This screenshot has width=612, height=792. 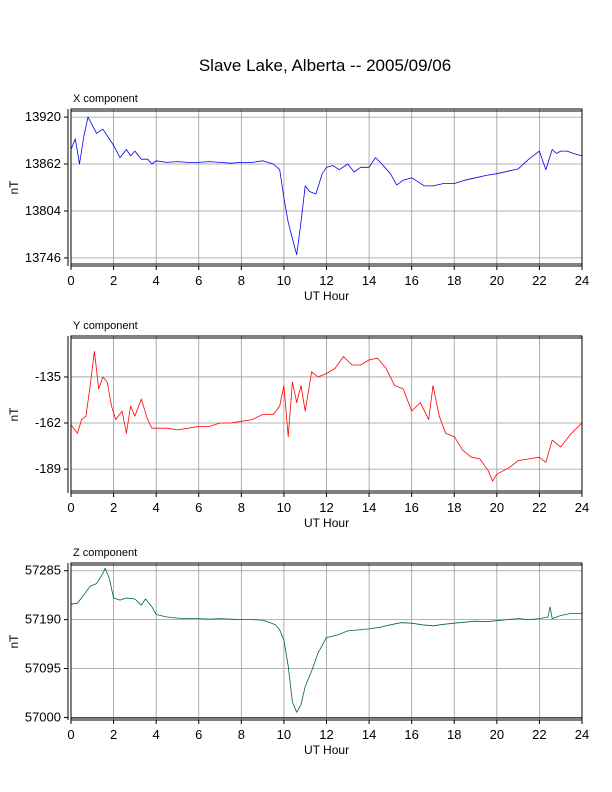 I want to click on panel-title: Z component, so click(x=105, y=553).